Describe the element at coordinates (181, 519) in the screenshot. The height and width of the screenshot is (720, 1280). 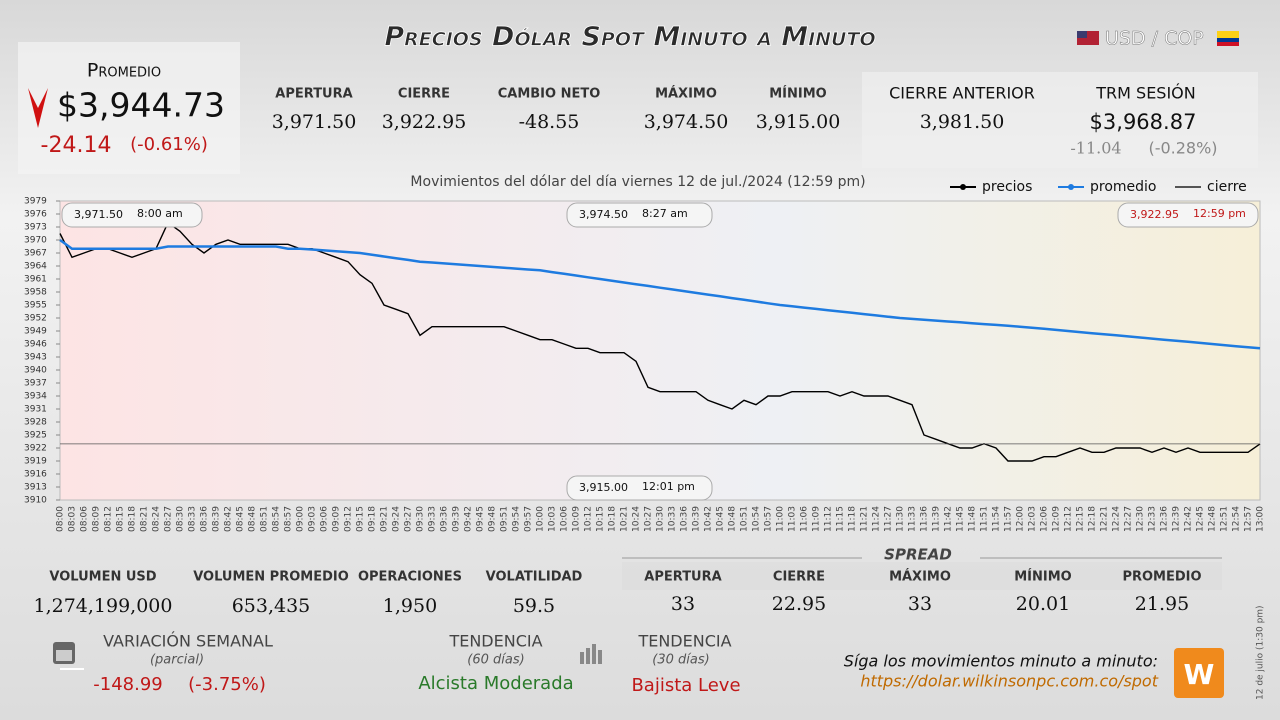
I see `x-tick-label: 08:30` at that location.